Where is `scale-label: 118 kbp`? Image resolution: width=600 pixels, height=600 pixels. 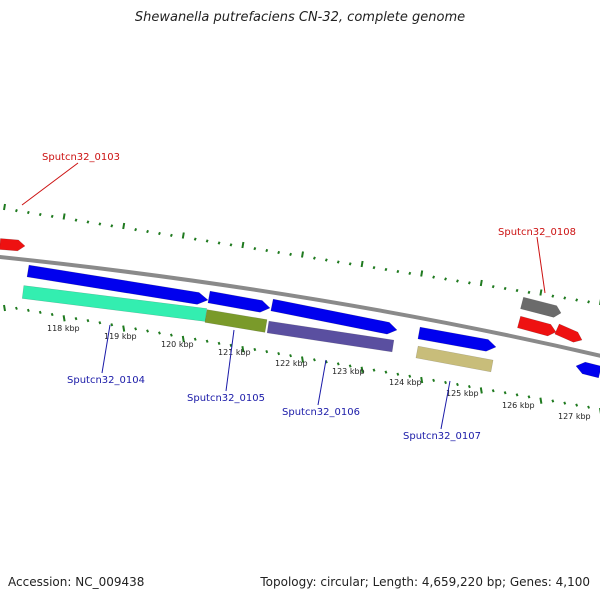 scale-label: 118 kbp is located at coordinates (63, 328).